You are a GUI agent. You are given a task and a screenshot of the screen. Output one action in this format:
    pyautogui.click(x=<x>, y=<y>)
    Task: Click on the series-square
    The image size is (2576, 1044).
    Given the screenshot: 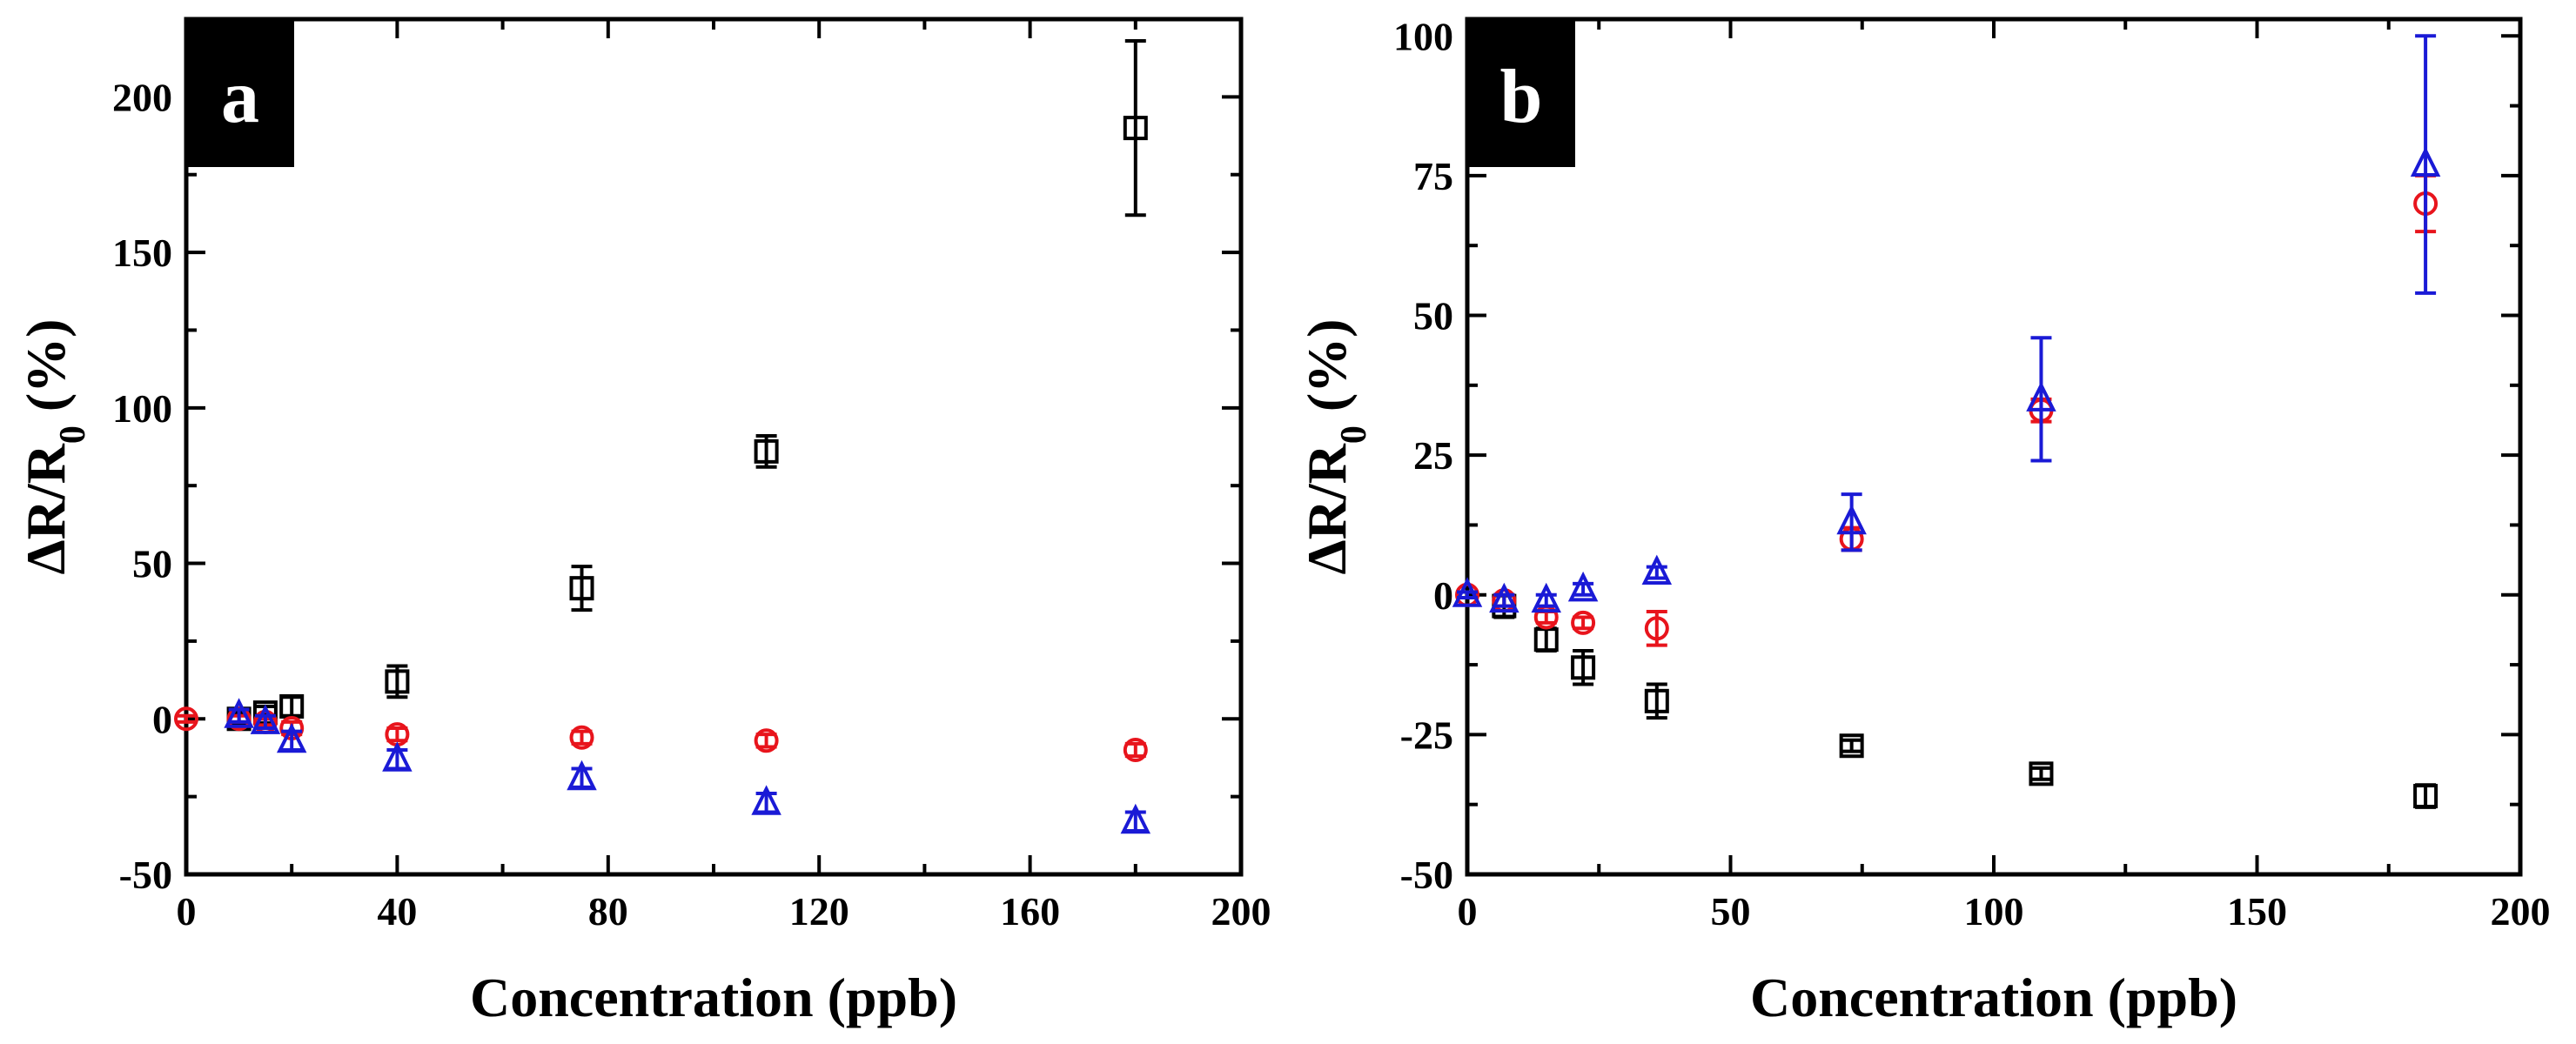 What is the action you would take?
    pyautogui.click(x=1965, y=700)
    